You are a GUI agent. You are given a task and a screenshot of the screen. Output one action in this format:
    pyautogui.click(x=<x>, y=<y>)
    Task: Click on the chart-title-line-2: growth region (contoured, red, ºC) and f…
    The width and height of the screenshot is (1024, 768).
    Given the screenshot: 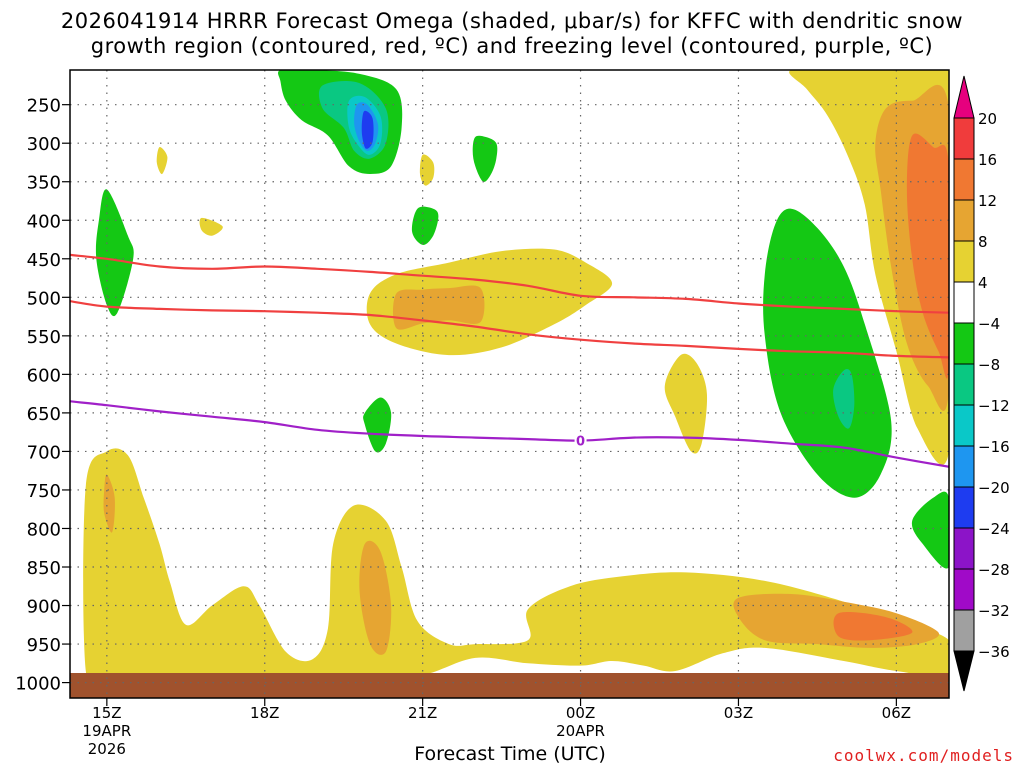 What is the action you would take?
    pyautogui.click(x=512, y=46)
    